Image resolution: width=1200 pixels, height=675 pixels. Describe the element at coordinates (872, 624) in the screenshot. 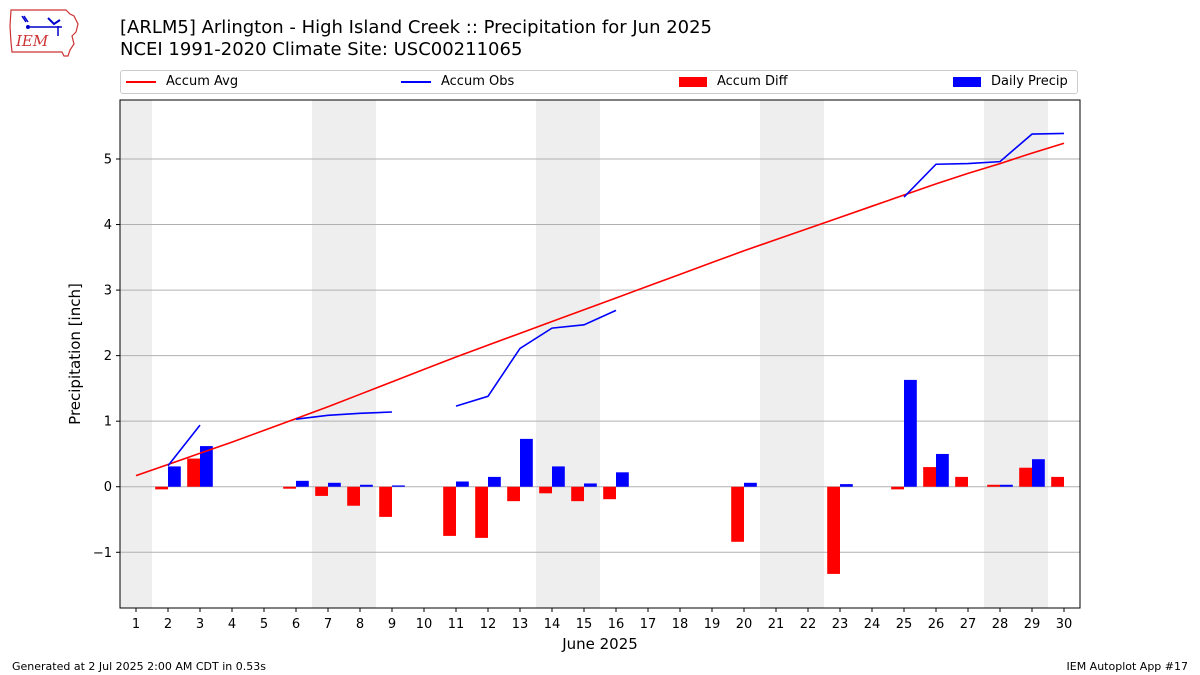

I see `x-tick-label: 24` at that location.